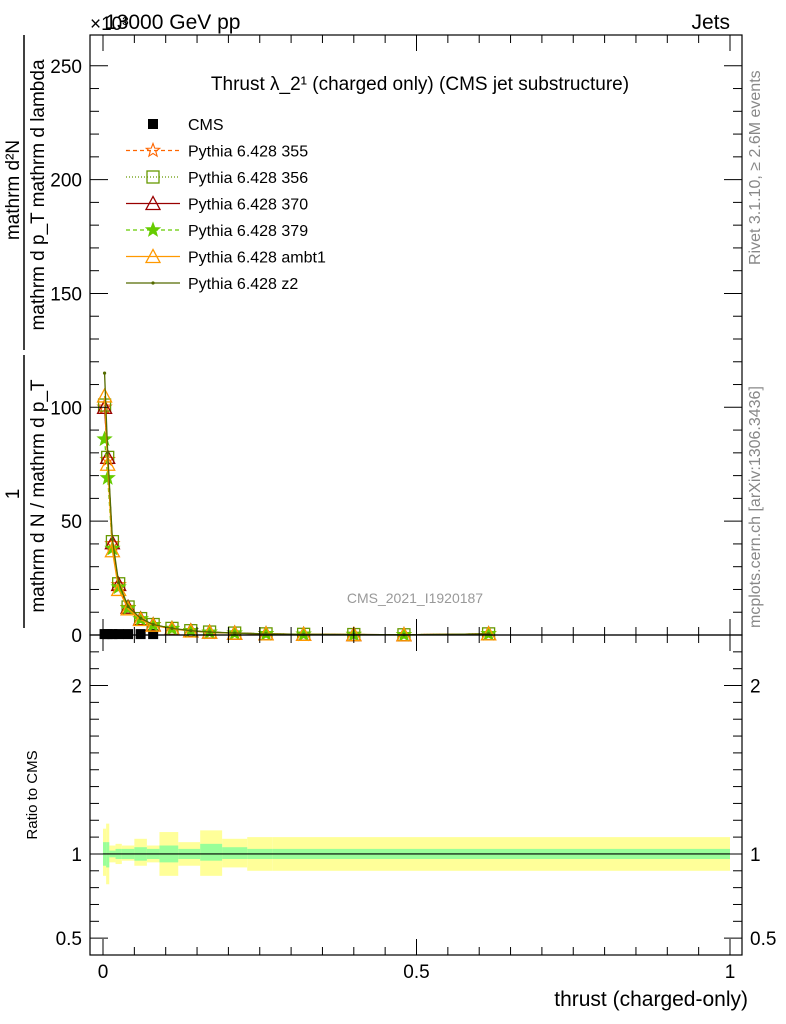  Describe the element at coordinates (38, 496) in the screenshot. I see `ylabel-prefactor-den: mathrm d N / mathrm d p_T` at that location.